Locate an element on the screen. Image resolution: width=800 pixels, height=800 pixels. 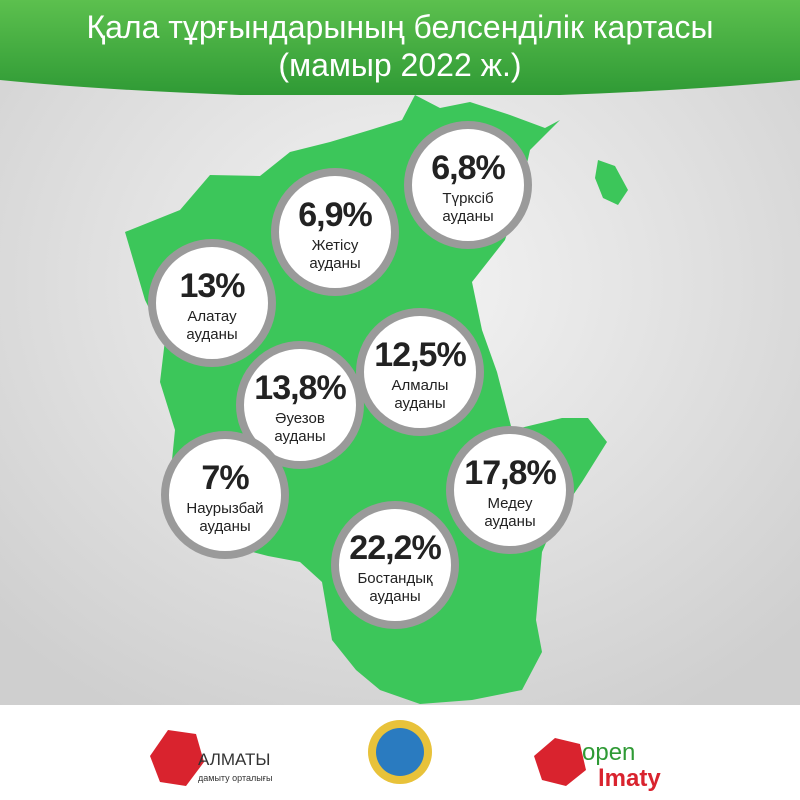
right-logo-text: open is located at coordinates (608, 752).